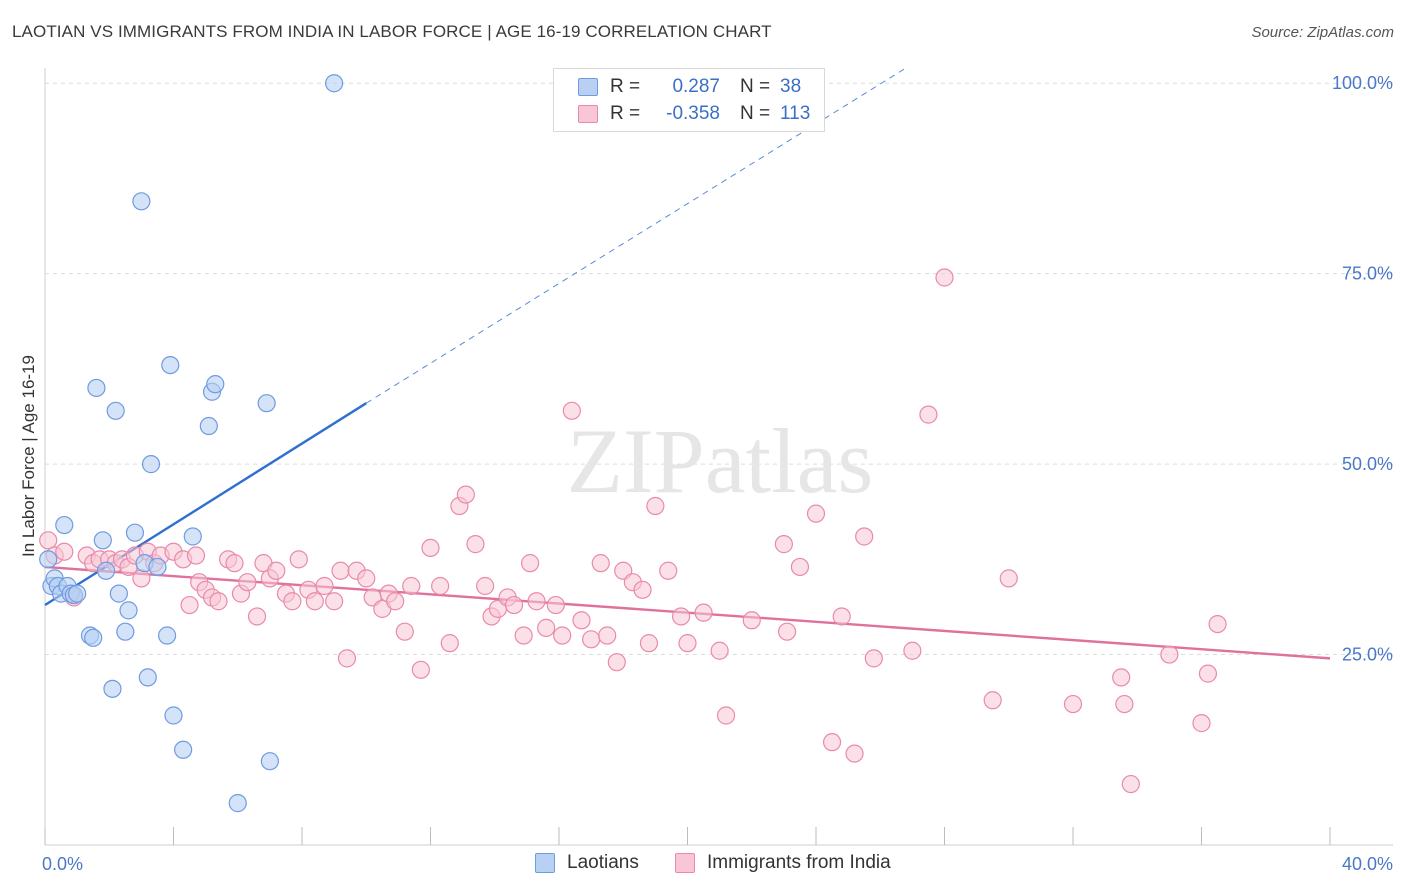  What do you see at coordinates (795, 113) in the screenshot?
I see `n-value: 113` at bounding box center [795, 113].